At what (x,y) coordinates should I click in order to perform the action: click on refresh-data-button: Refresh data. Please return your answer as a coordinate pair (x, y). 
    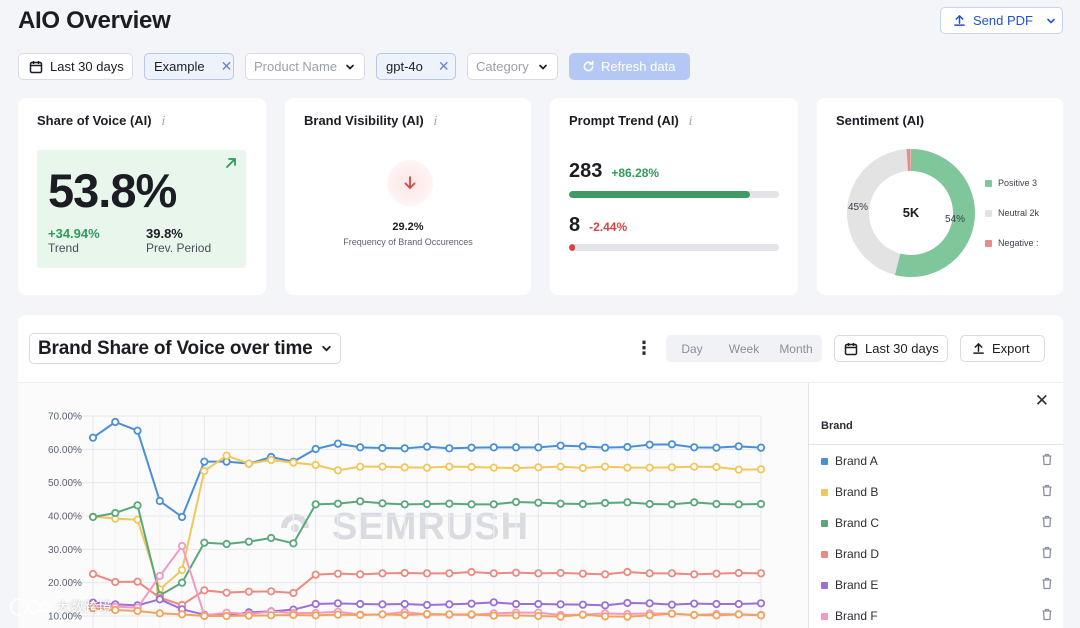
    Looking at the image, I should click on (629, 66).